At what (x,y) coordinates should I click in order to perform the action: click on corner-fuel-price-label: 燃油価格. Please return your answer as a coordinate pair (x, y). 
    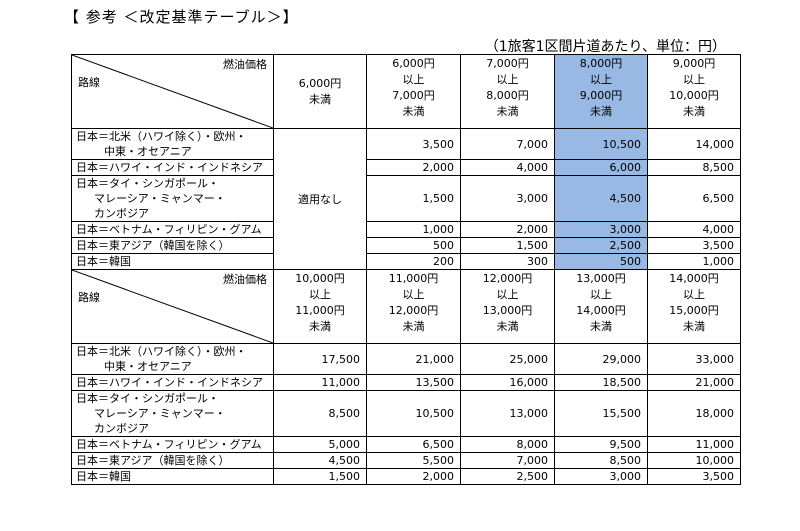
    Looking at the image, I should click on (245, 64).